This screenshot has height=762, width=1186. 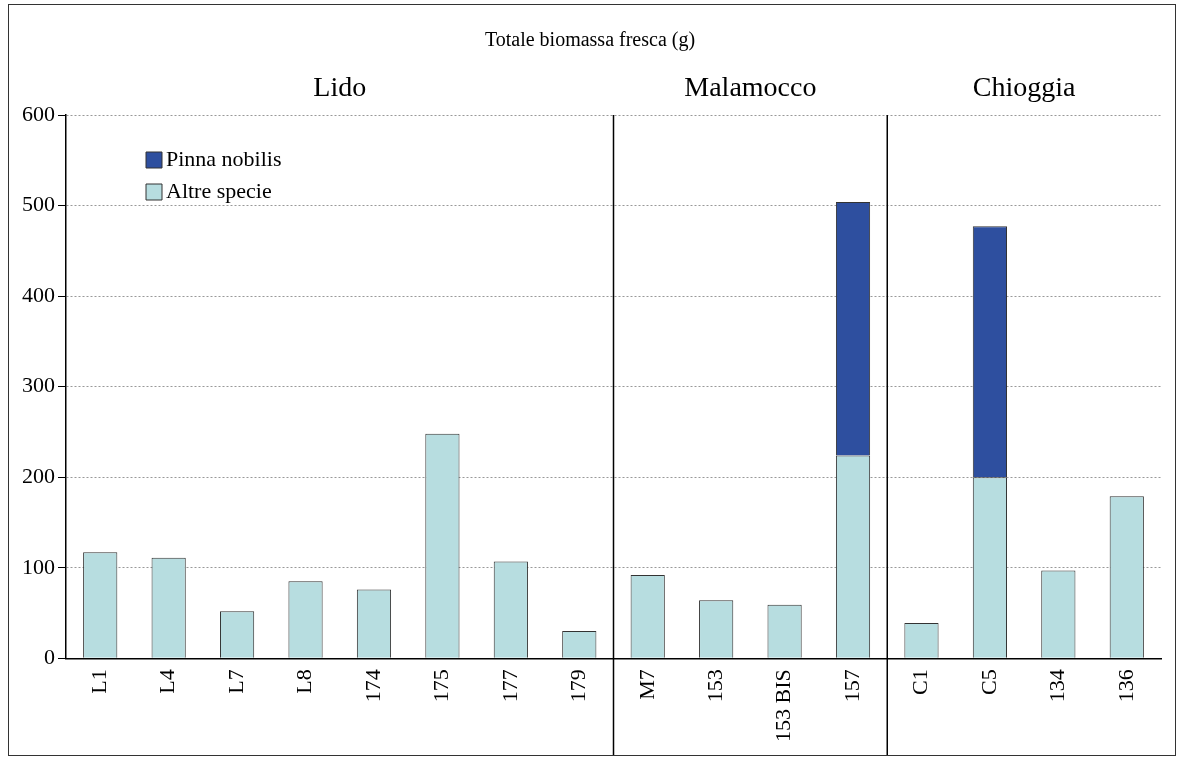 What do you see at coordinates (851, 686) in the screenshot?
I see `x-tick-label: 157` at bounding box center [851, 686].